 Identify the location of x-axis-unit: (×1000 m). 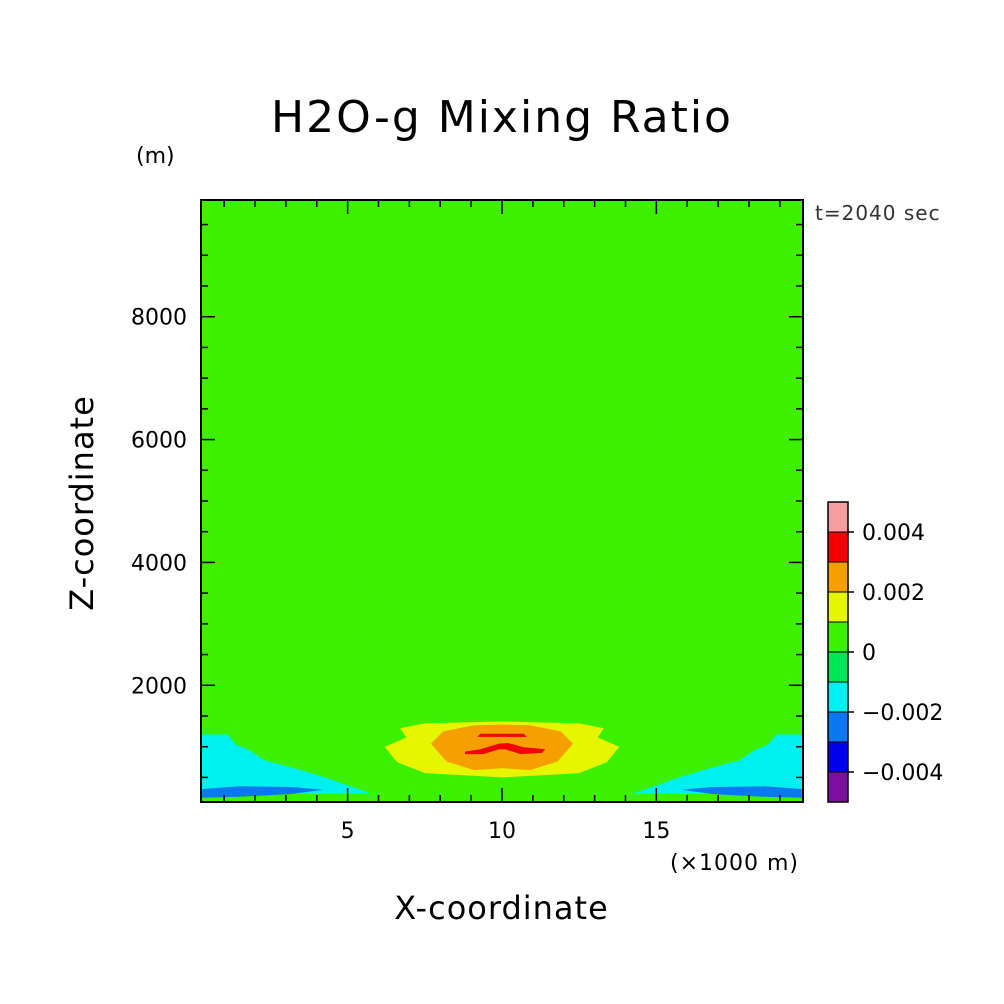
(735, 863).